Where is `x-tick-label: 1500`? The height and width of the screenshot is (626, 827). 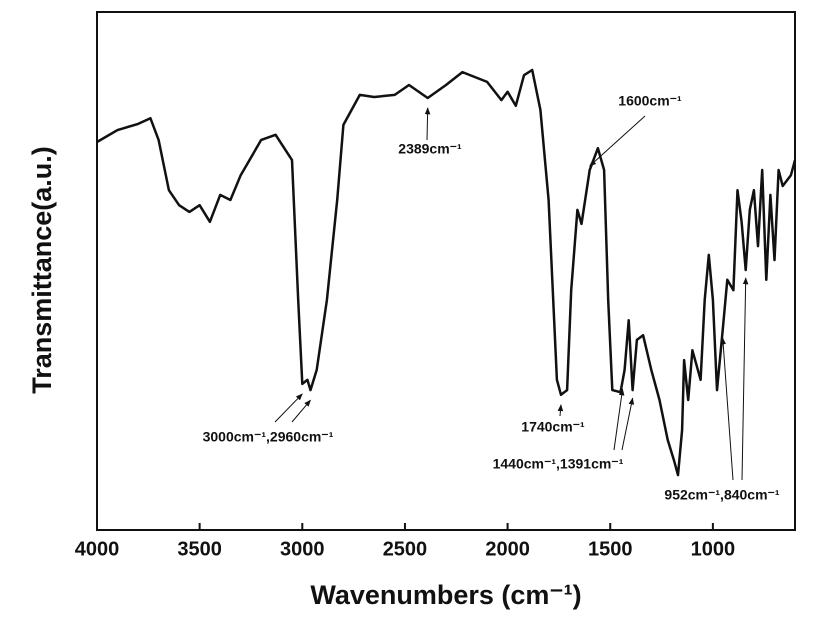 x-tick-label: 1500 is located at coordinates (610, 549).